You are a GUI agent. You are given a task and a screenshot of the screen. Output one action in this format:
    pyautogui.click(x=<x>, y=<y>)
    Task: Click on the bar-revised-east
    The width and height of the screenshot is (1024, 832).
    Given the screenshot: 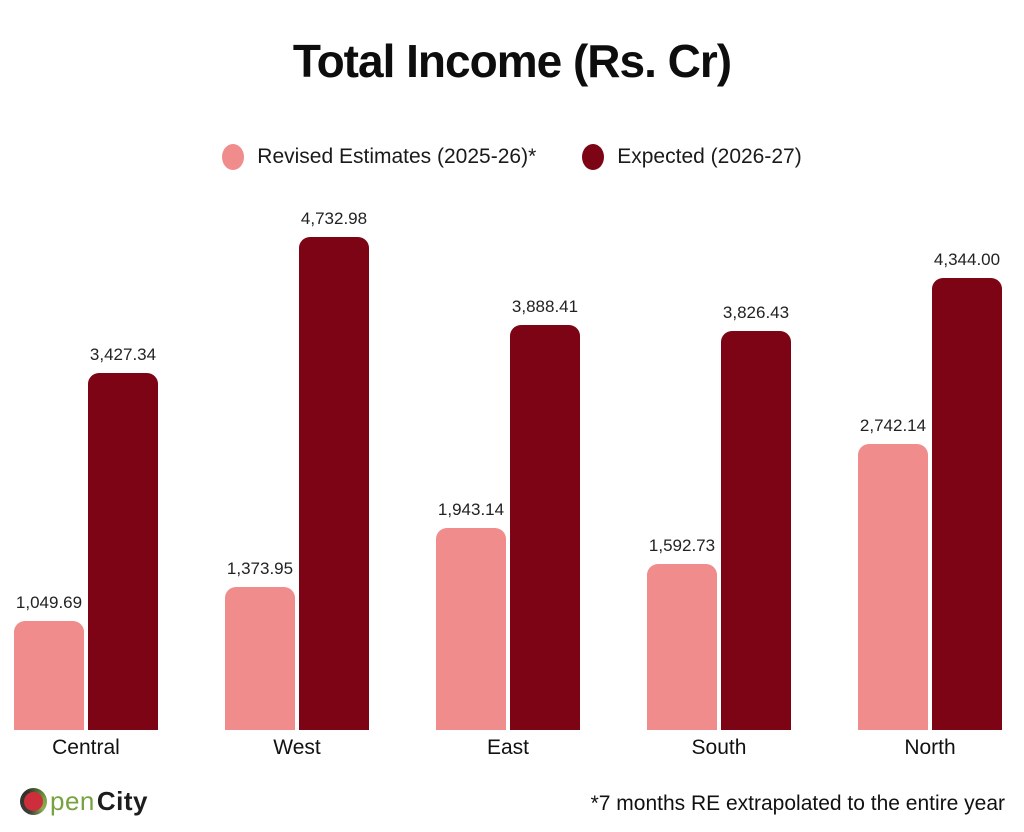 What is the action you would take?
    pyautogui.click(x=471, y=629)
    